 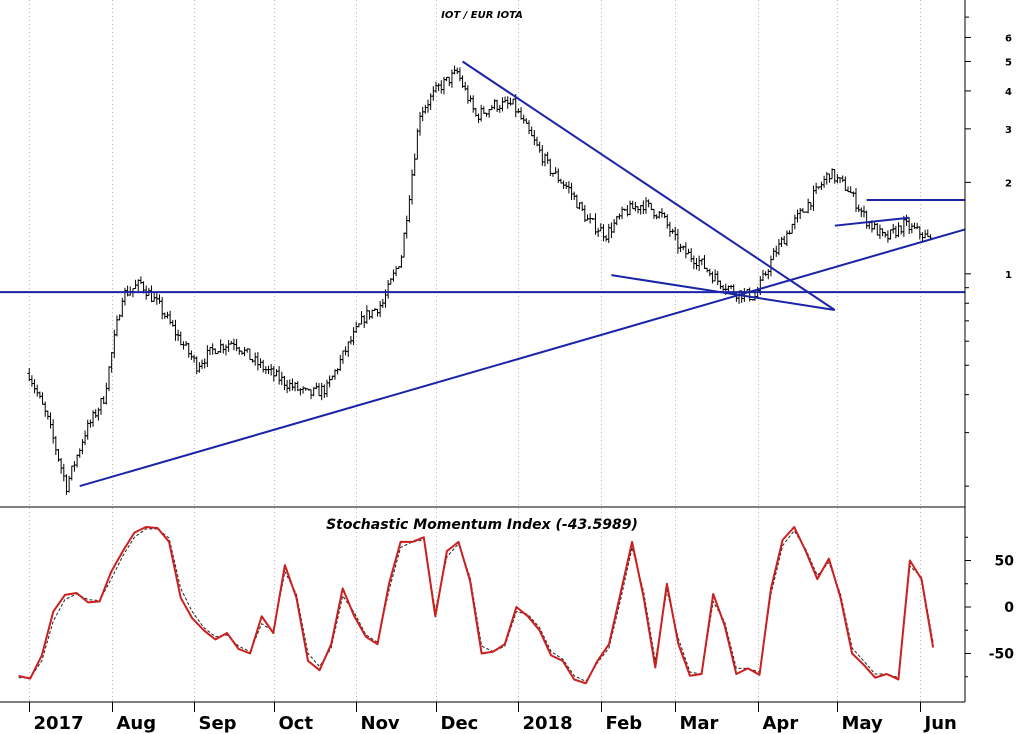 What do you see at coordinates (548, 723) in the screenshot?
I see `month-label: 2018` at bounding box center [548, 723].